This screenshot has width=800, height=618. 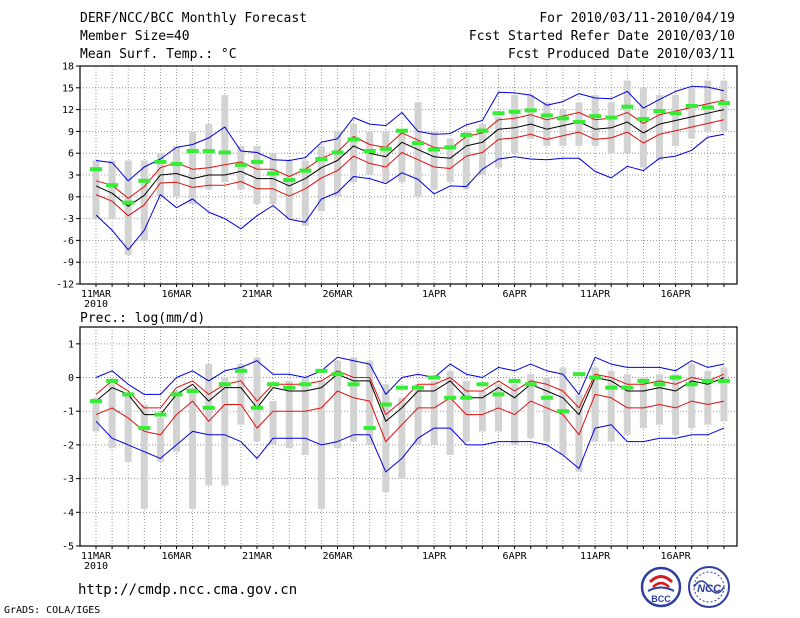 I want to click on y-tick-label: -12, so click(x=65, y=285).